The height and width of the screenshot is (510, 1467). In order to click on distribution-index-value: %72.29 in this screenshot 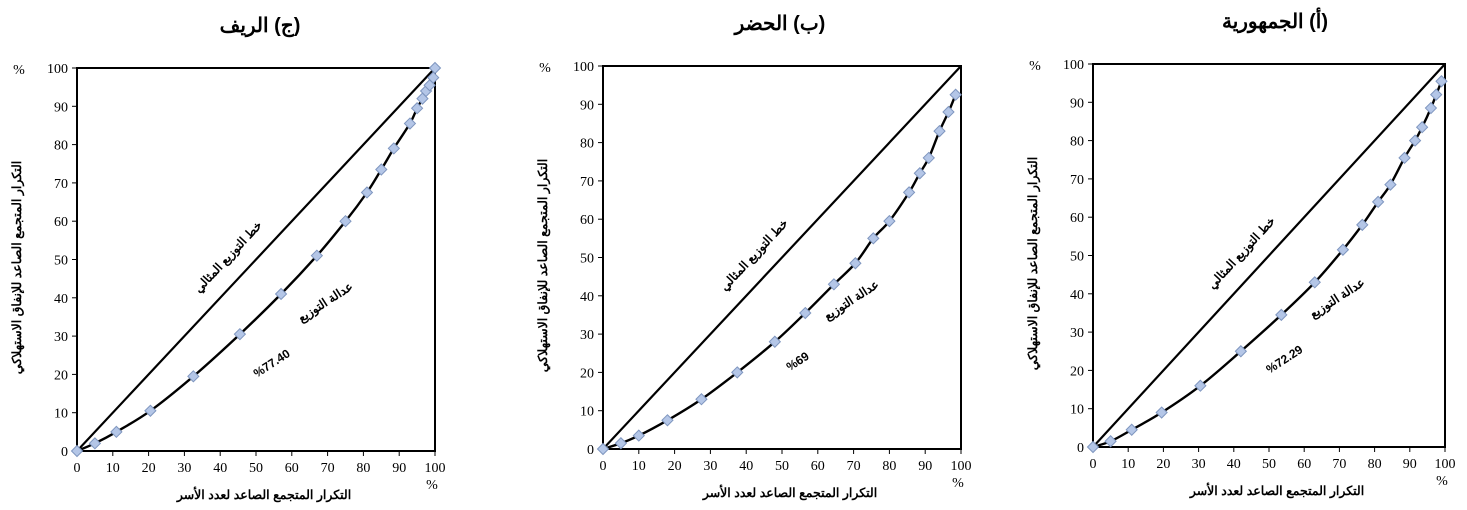, I will do `click(1285, 359)`.